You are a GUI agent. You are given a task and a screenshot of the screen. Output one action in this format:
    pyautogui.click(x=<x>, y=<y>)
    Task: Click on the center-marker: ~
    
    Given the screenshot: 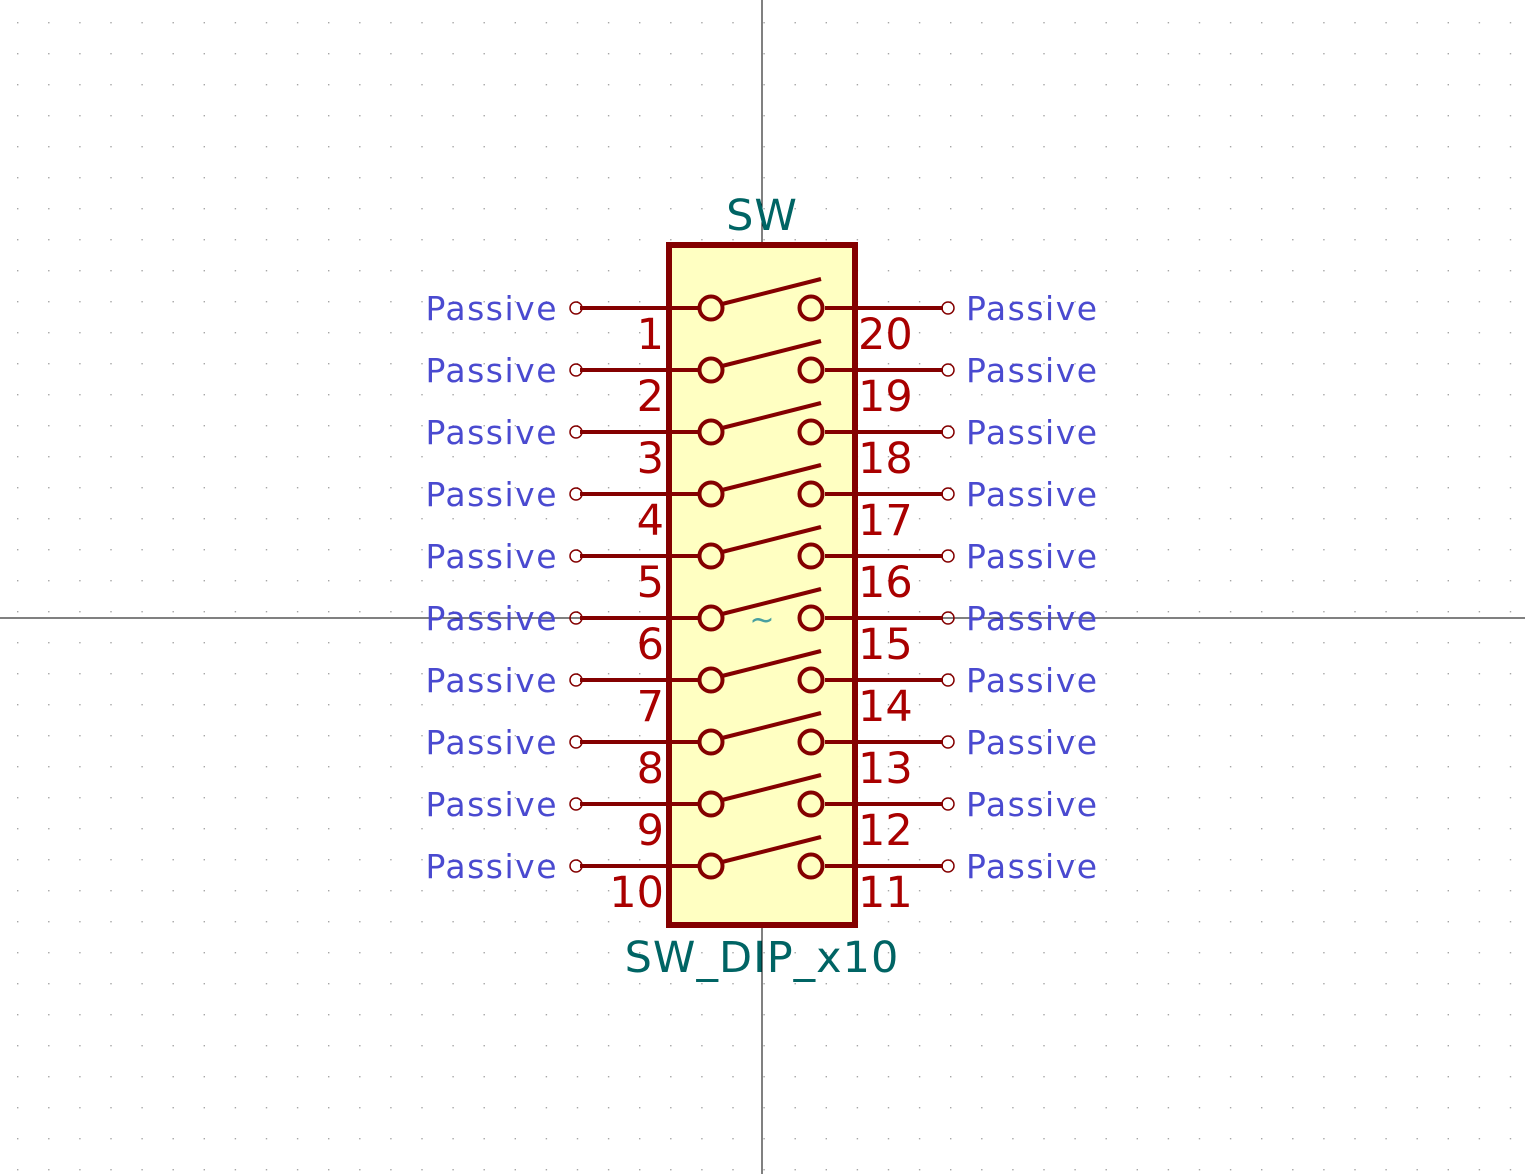 What is the action you would take?
    pyautogui.click(x=761, y=620)
    